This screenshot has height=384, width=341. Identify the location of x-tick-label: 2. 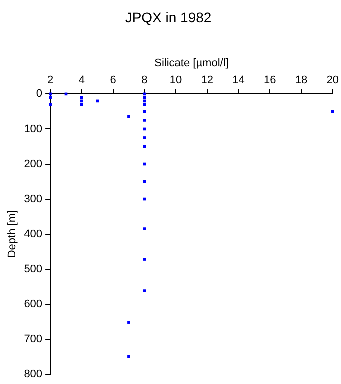
(50, 80).